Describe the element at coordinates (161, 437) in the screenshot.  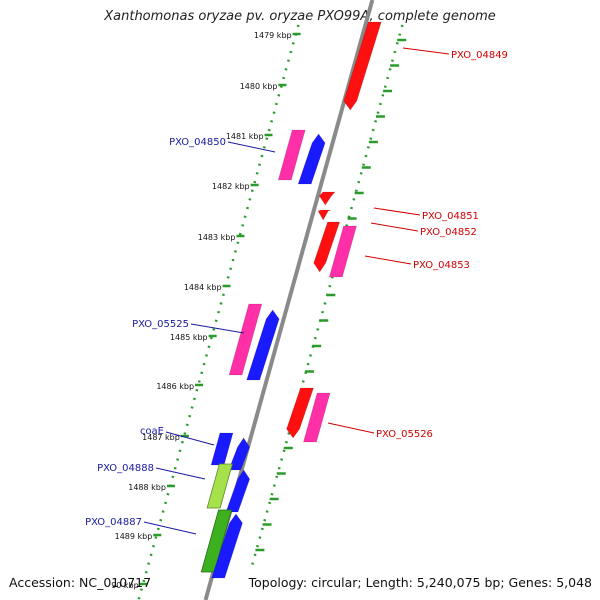
I see `kbp-tick-label: 1487 kbp` at that location.